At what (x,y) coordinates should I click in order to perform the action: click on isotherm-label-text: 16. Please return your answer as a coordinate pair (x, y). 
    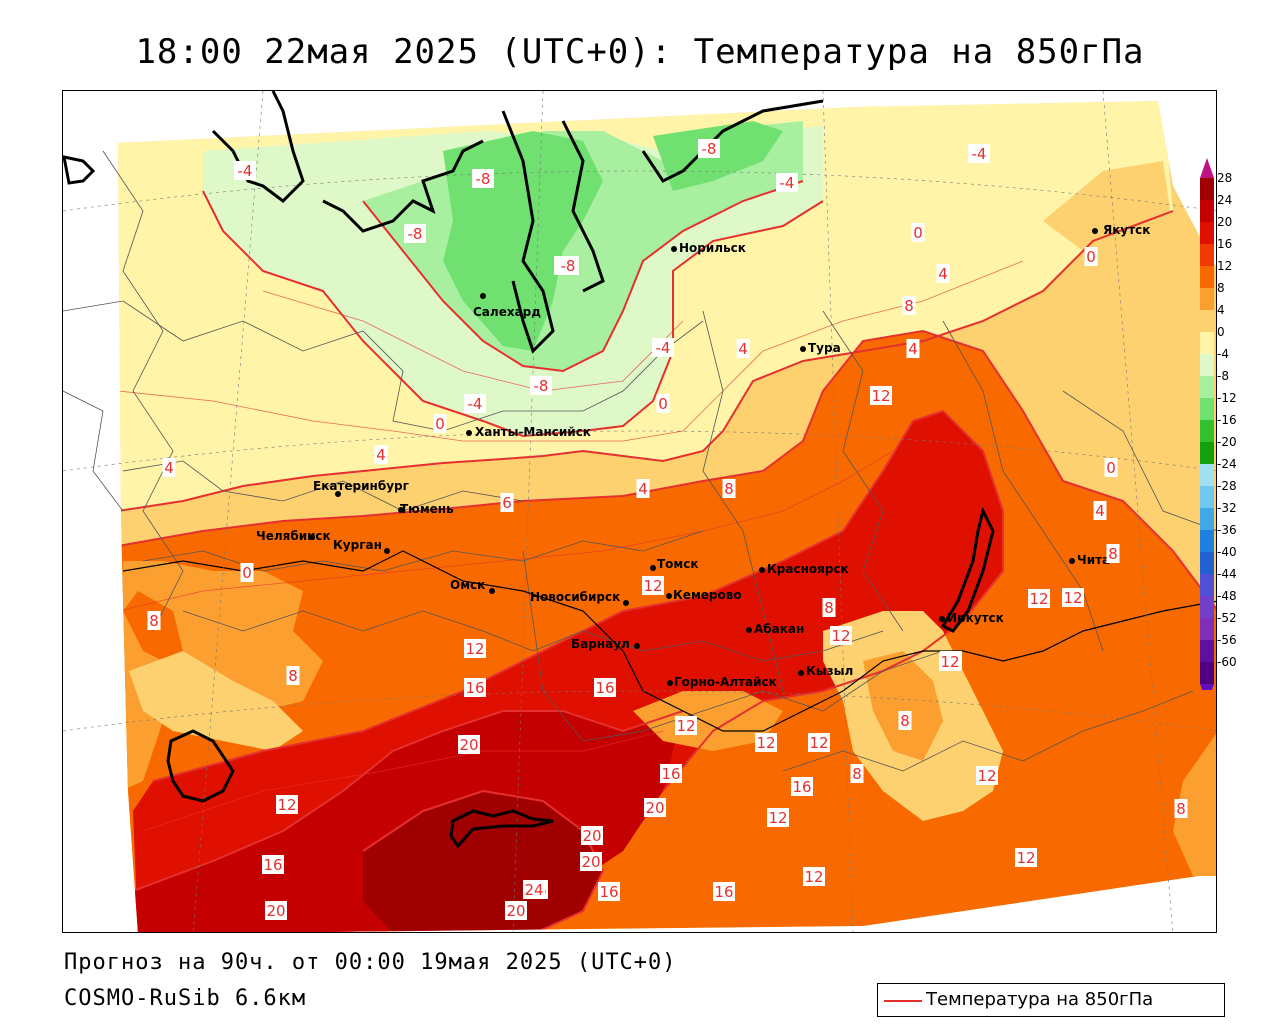
    Looking at the image, I should click on (604, 688).